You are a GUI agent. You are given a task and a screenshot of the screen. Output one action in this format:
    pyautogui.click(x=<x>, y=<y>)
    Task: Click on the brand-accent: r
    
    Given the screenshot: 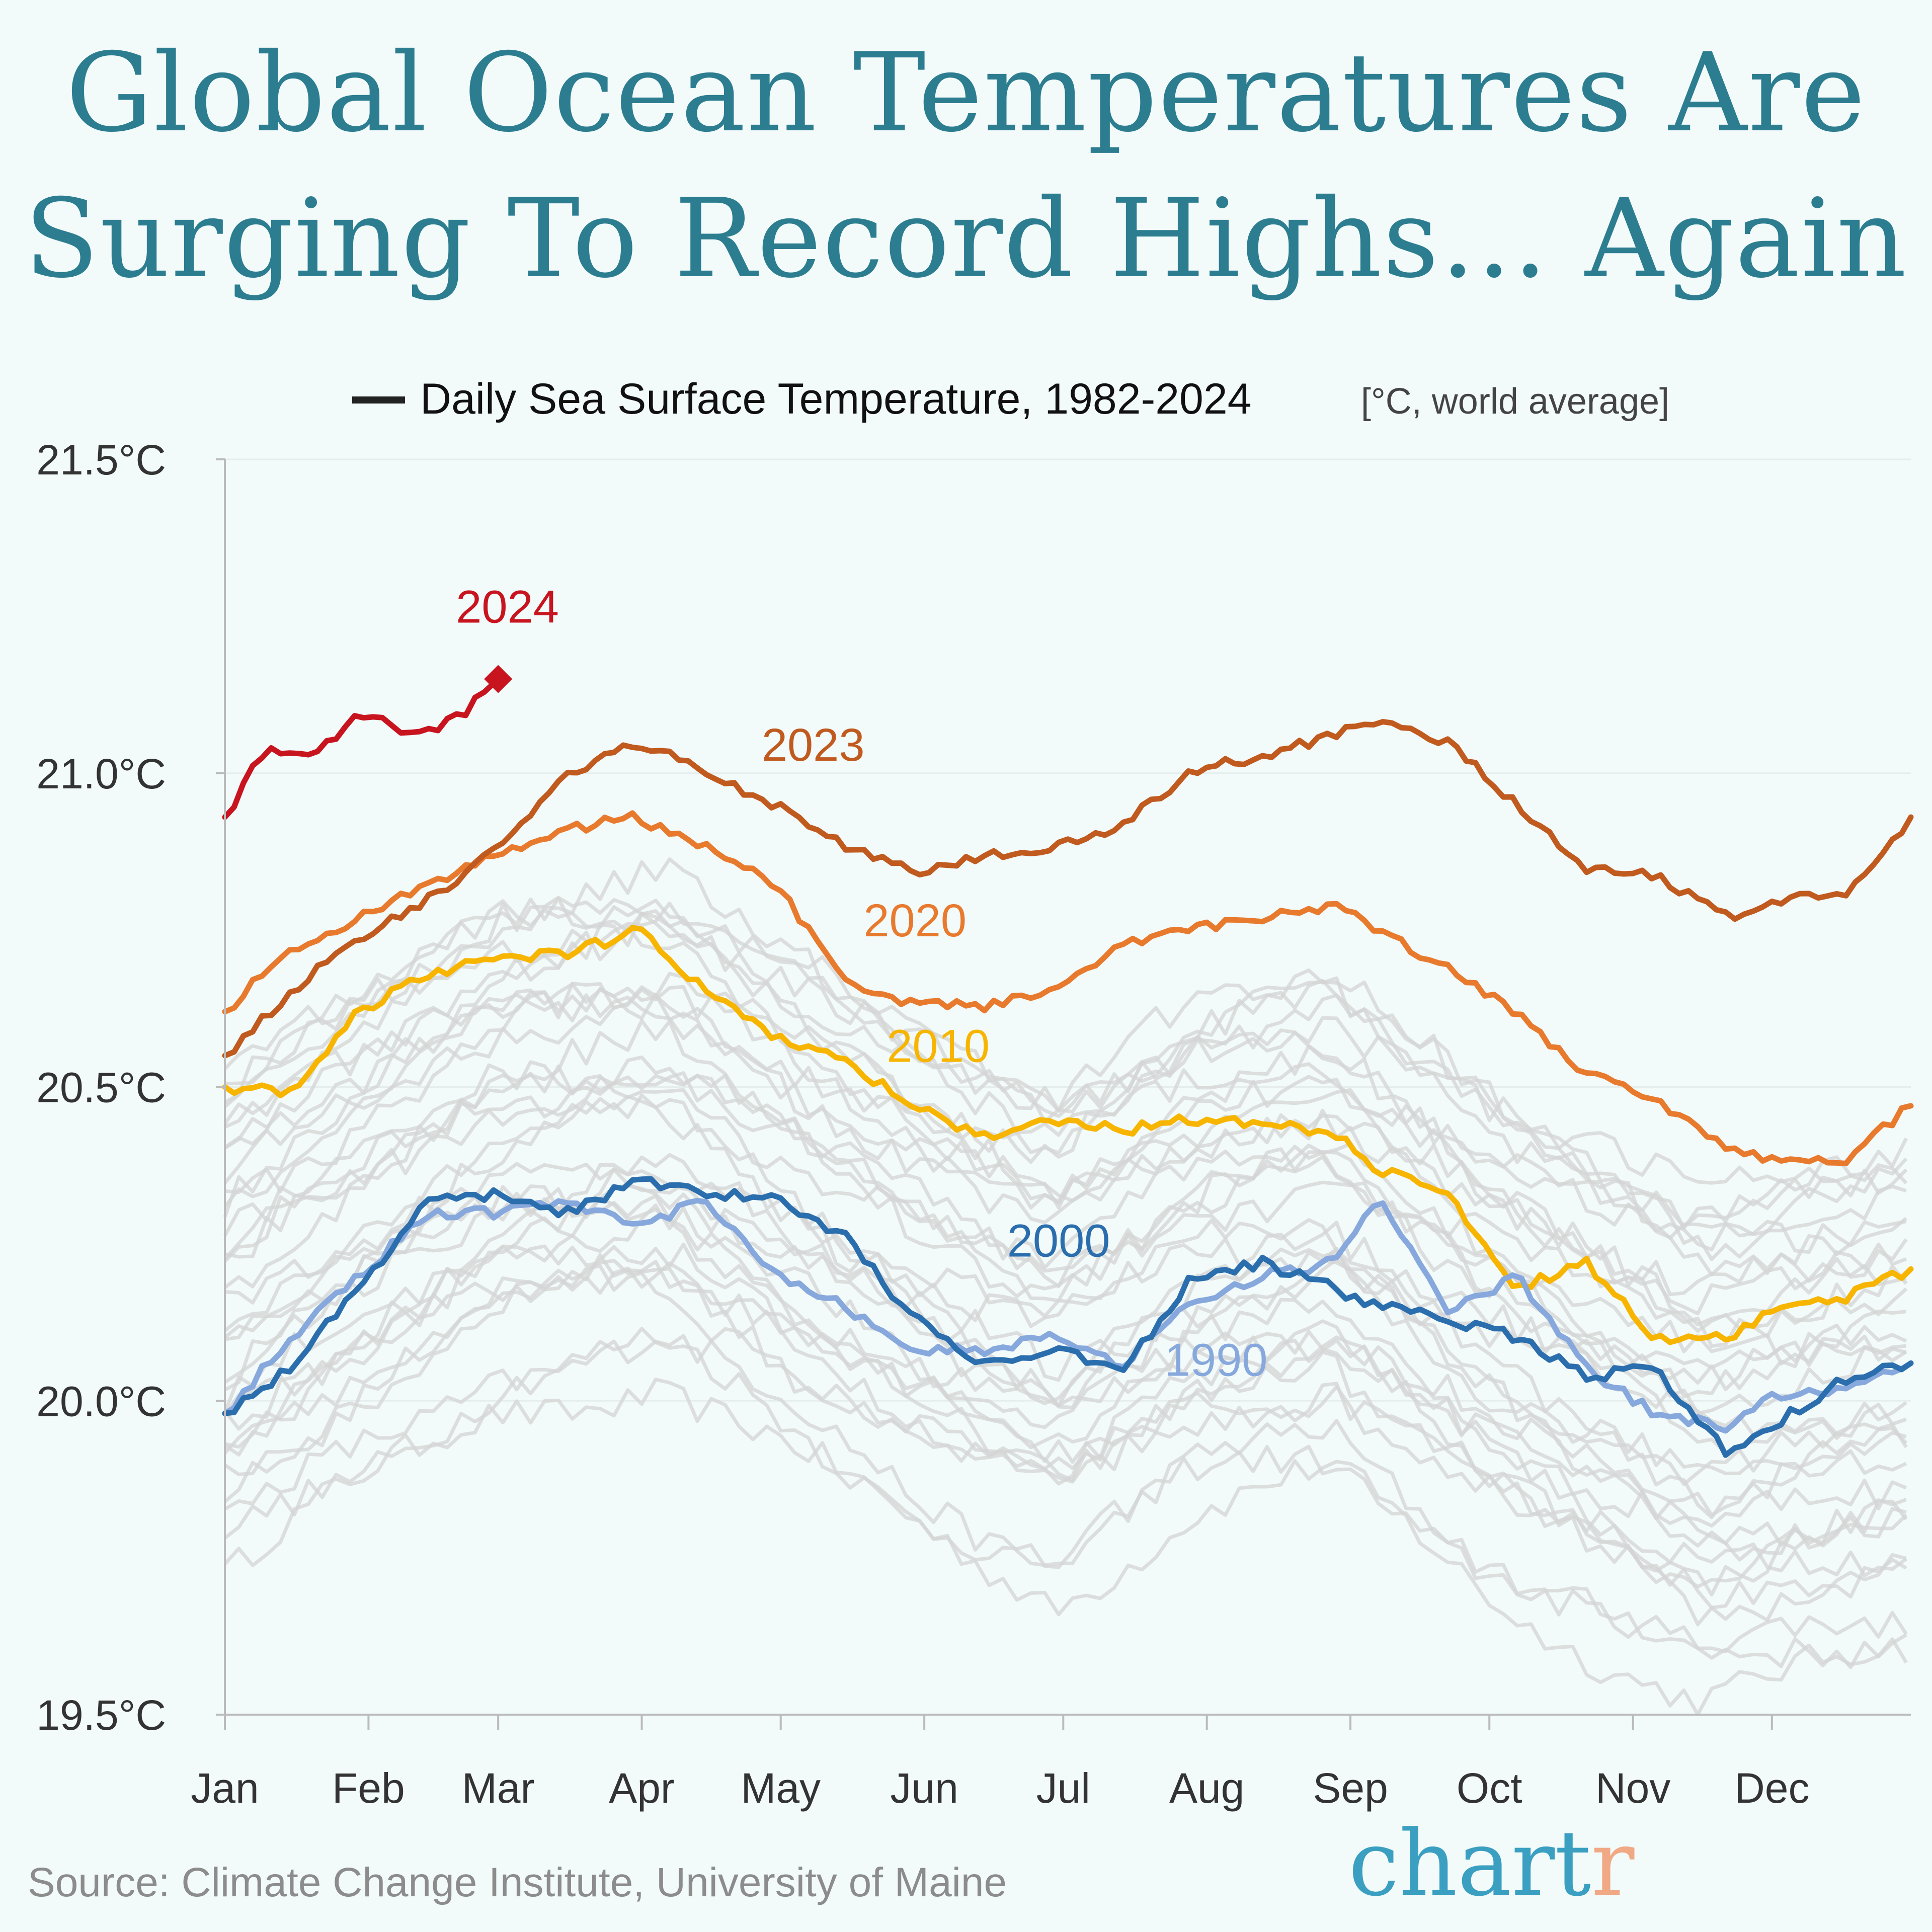 What is the action you would take?
    pyautogui.click(x=1613, y=1864)
    